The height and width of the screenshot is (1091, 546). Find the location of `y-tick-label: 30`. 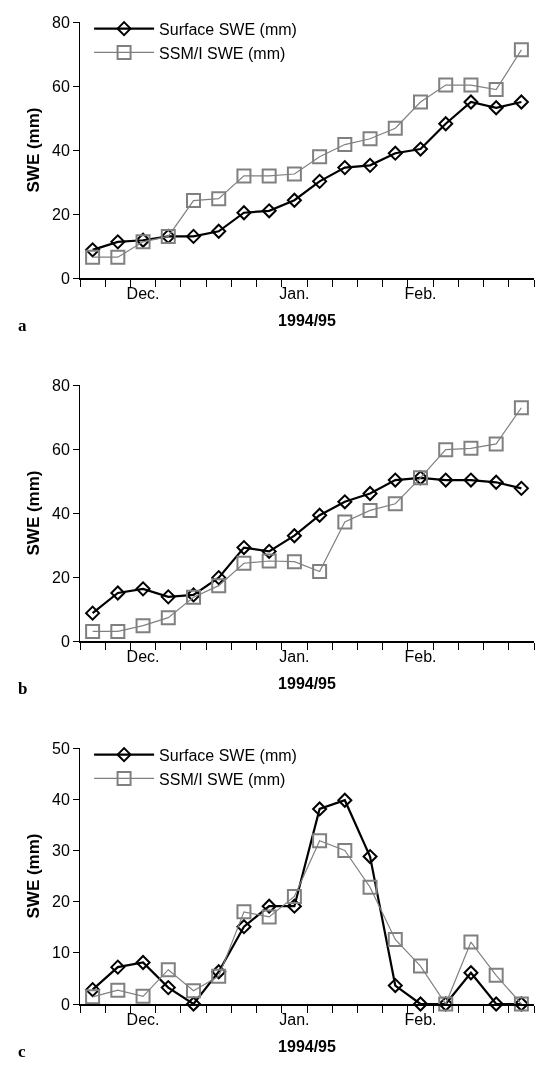

y-tick-label: 30 is located at coordinates (61, 850).